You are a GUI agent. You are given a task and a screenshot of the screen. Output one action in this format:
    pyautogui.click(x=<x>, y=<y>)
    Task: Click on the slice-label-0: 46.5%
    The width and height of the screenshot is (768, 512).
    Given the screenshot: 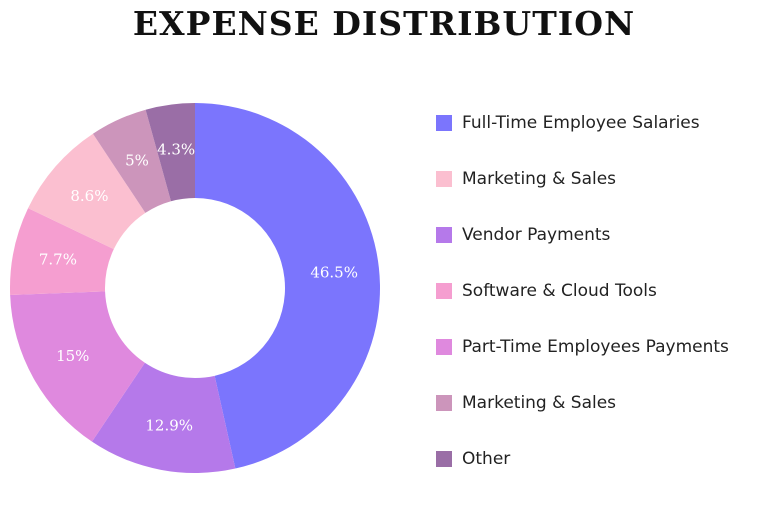 What is the action you would take?
    pyautogui.click(x=334, y=273)
    